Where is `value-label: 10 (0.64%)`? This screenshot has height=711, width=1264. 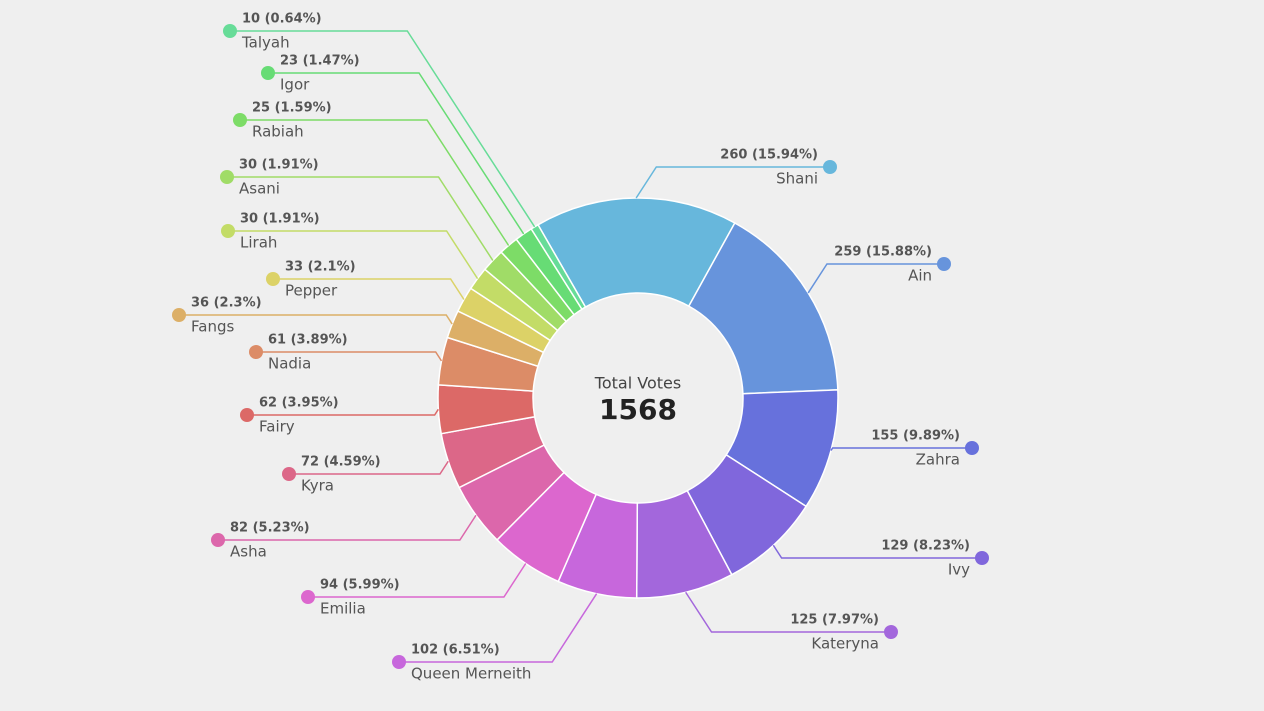
value-label: 10 (0.64%) is located at coordinates (282, 19).